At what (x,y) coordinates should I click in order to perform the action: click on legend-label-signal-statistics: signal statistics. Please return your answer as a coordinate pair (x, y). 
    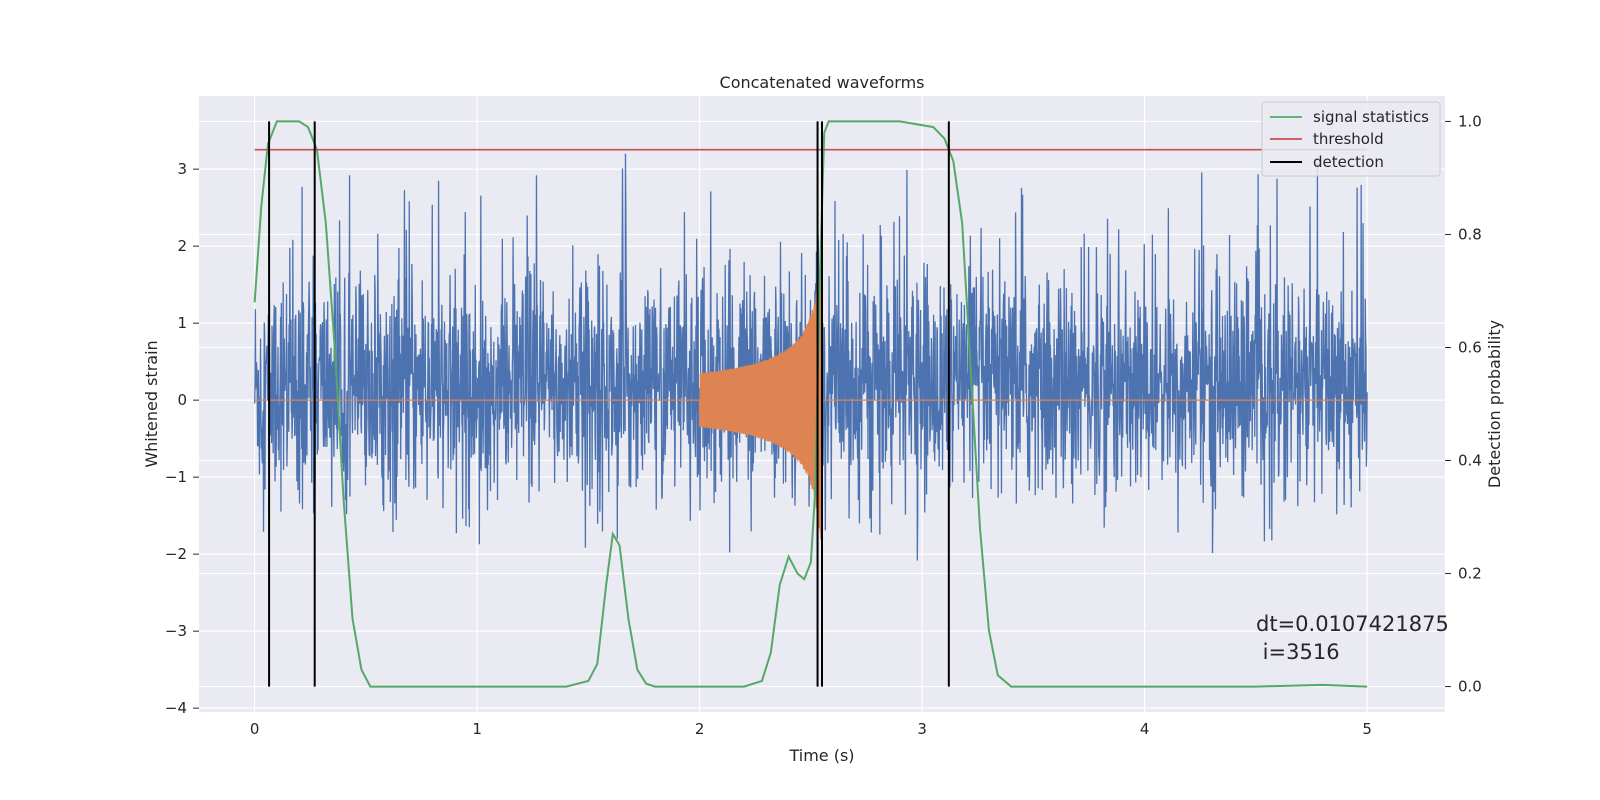
    Looking at the image, I should click on (1371, 117).